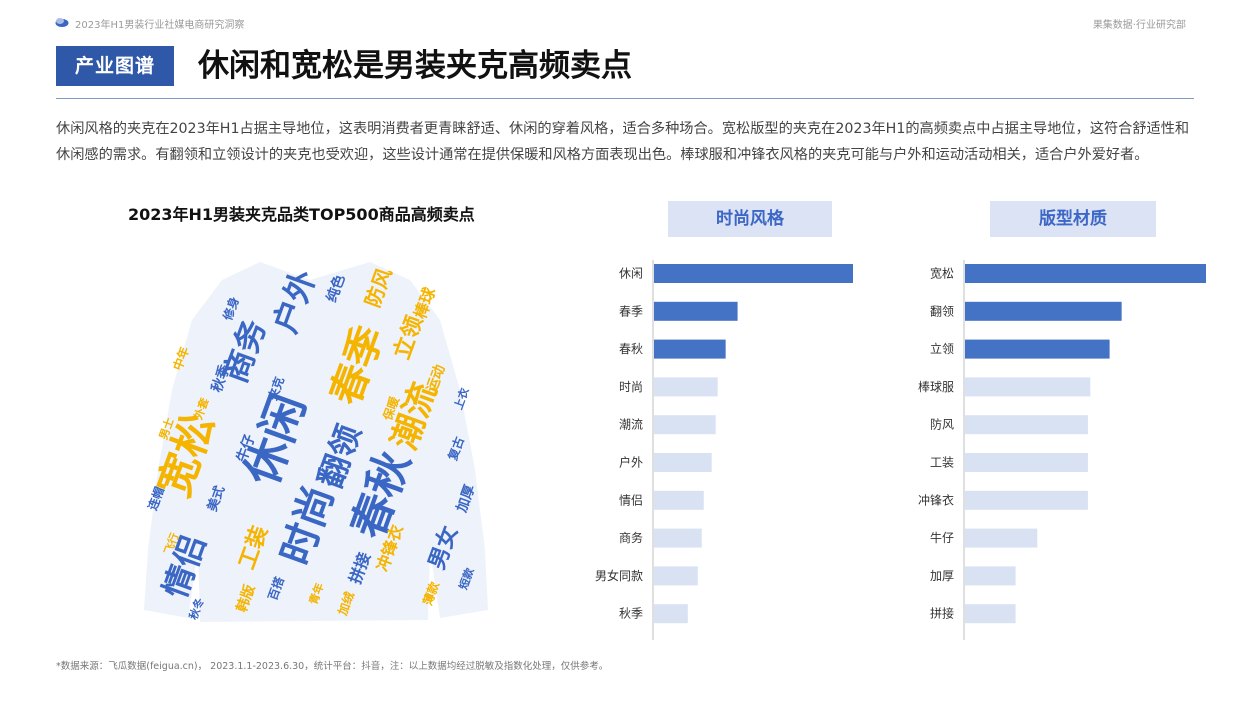  Describe the element at coordinates (631, 462) in the screenshot. I see `category-label: 户外` at that location.